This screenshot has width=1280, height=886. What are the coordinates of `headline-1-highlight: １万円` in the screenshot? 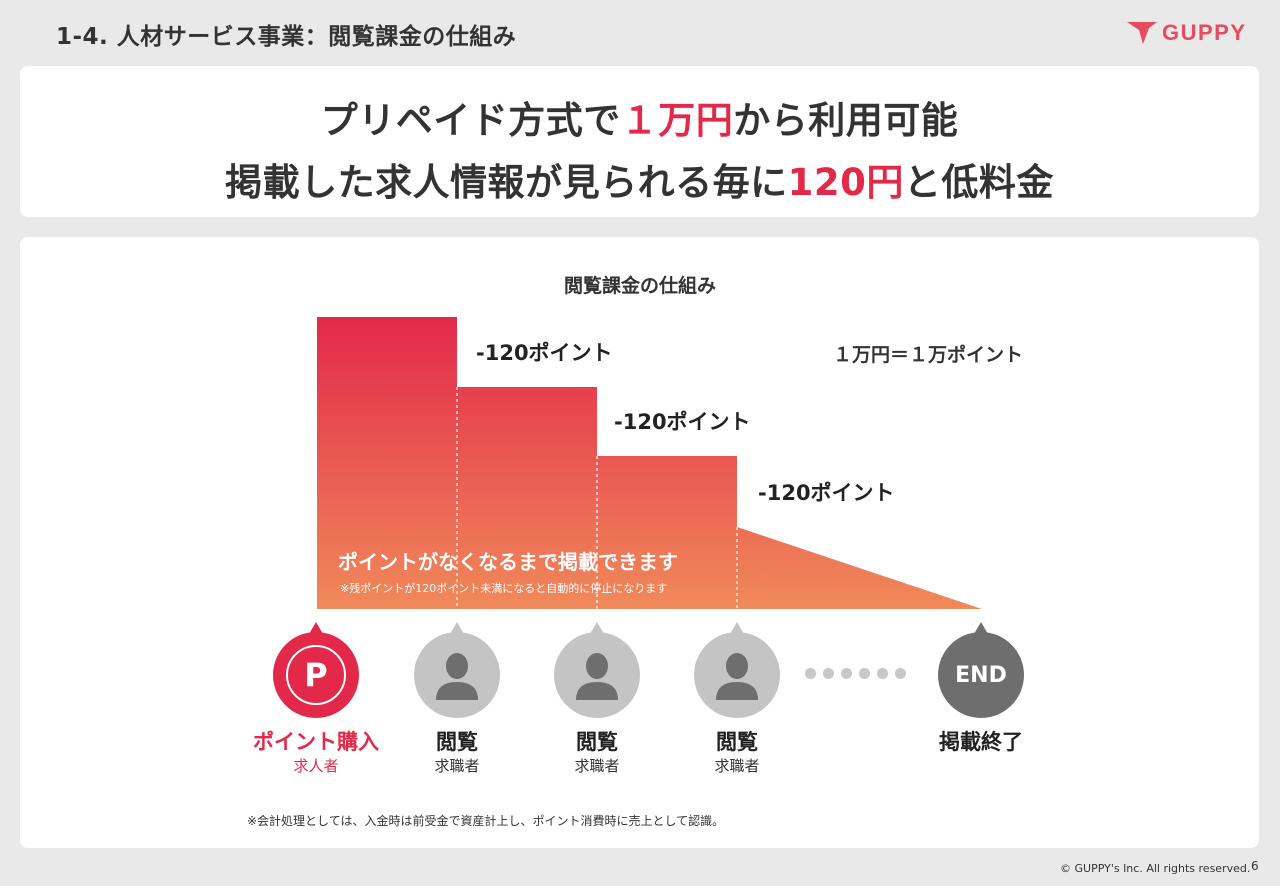 It's located at (677, 120).